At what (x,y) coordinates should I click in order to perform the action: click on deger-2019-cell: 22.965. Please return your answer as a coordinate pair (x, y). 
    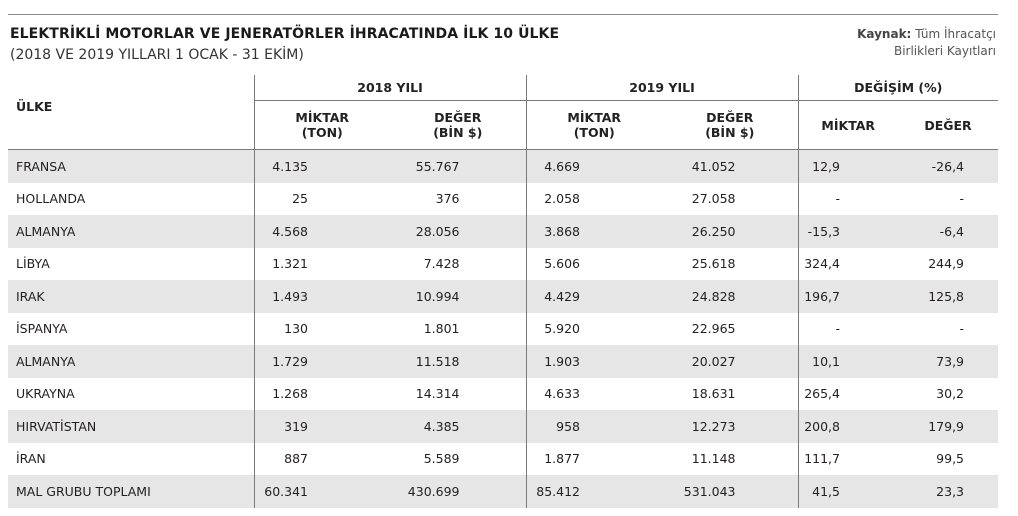
    Looking at the image, I should click on (713, 329).